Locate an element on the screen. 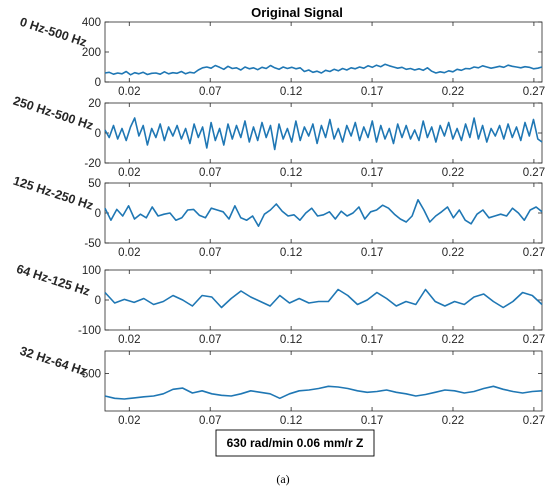  annotation-frame is located at coordinates (295, 443).